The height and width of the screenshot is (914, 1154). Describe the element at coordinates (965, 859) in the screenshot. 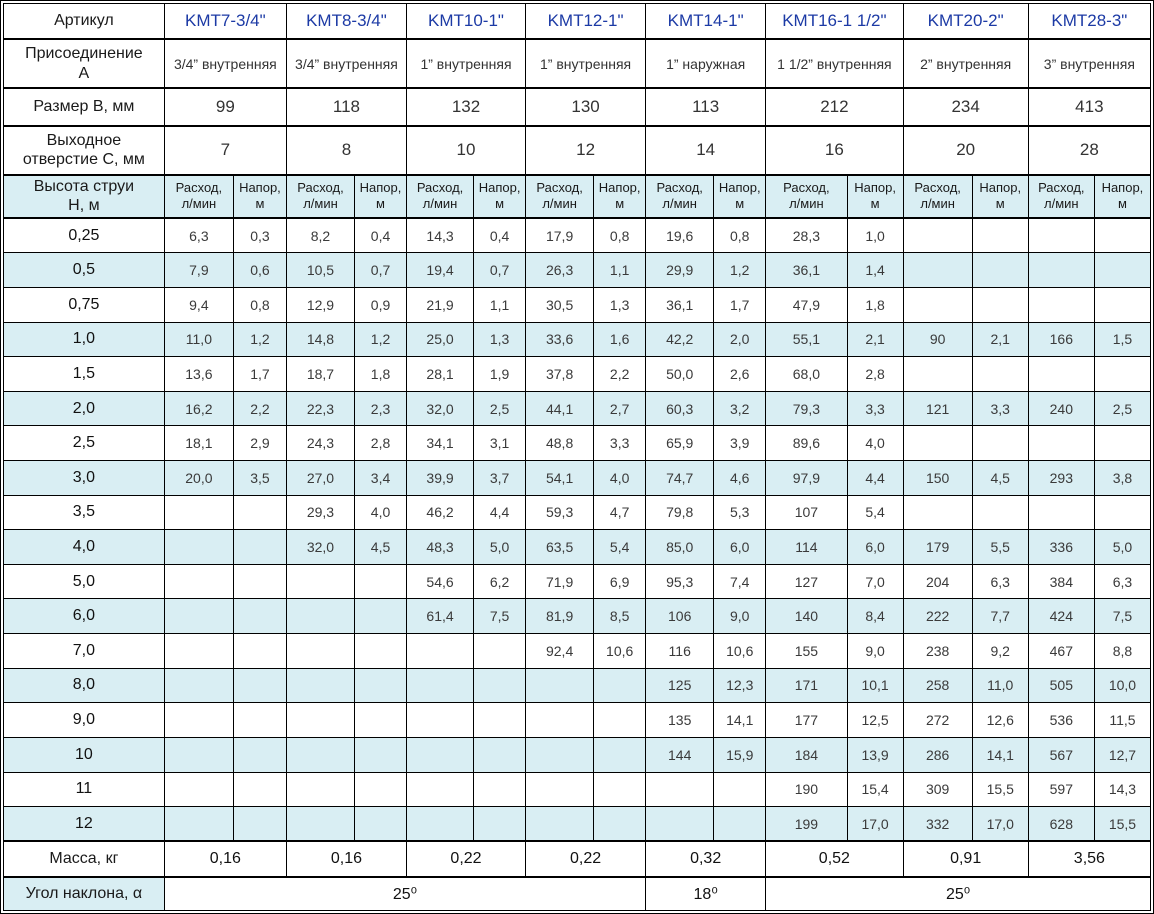

I see `mass-cell: 0,91` at that location.